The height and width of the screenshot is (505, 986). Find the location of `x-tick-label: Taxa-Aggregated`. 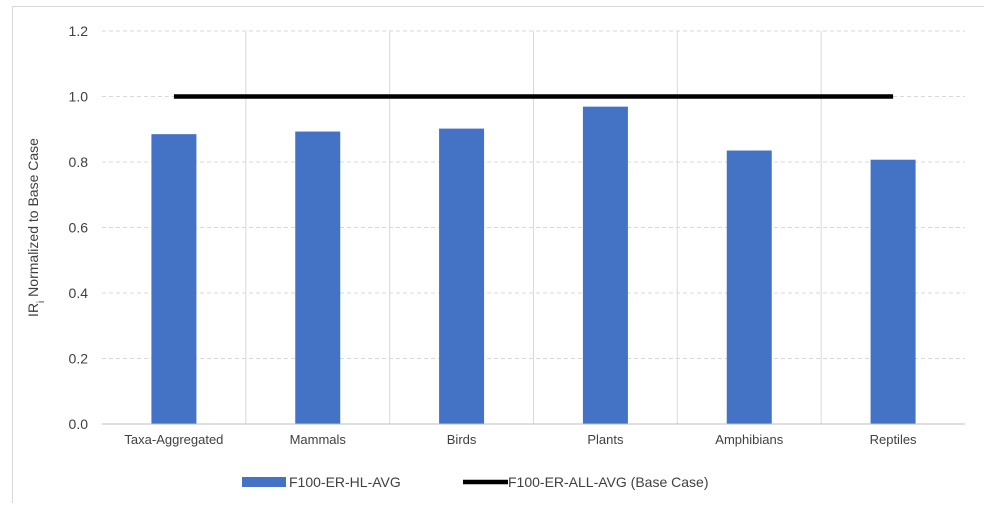

x-tick-label: Taxa-Aggregated is located at coordinates (173, 439).